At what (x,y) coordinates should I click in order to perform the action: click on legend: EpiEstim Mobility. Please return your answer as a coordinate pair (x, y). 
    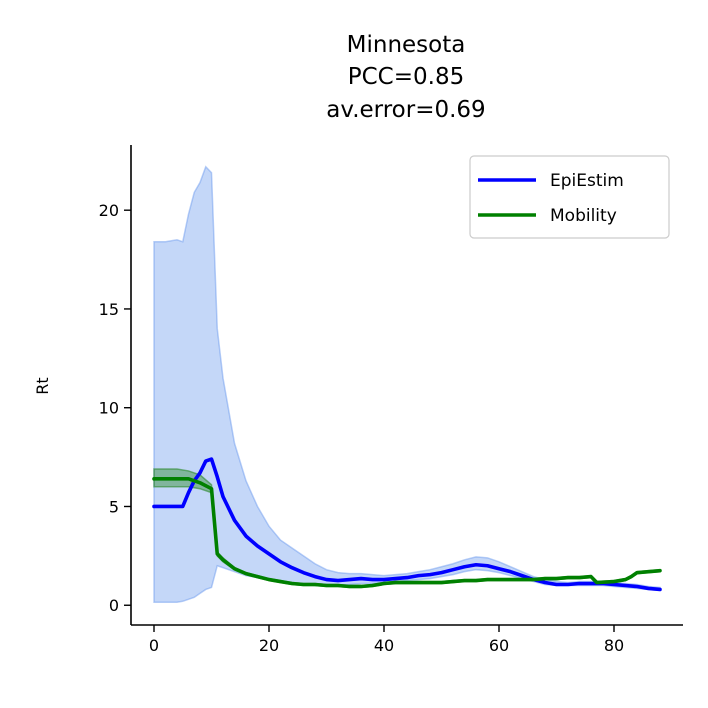
    Looking at the image, I should click on (569, 197).